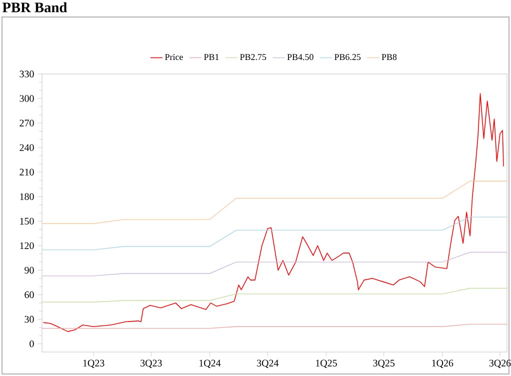 The height and width of the screenshot is (376, 511). What do you see at coordinates (29, 270) in the screenshot?
I see `y-tick-label: 90` at bounding box center [29, 270].